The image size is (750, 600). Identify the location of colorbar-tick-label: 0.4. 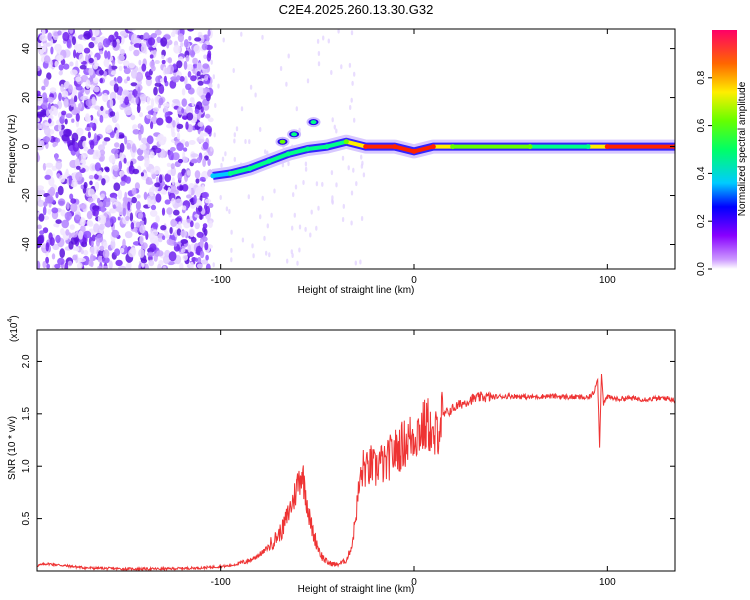
(701, 173).